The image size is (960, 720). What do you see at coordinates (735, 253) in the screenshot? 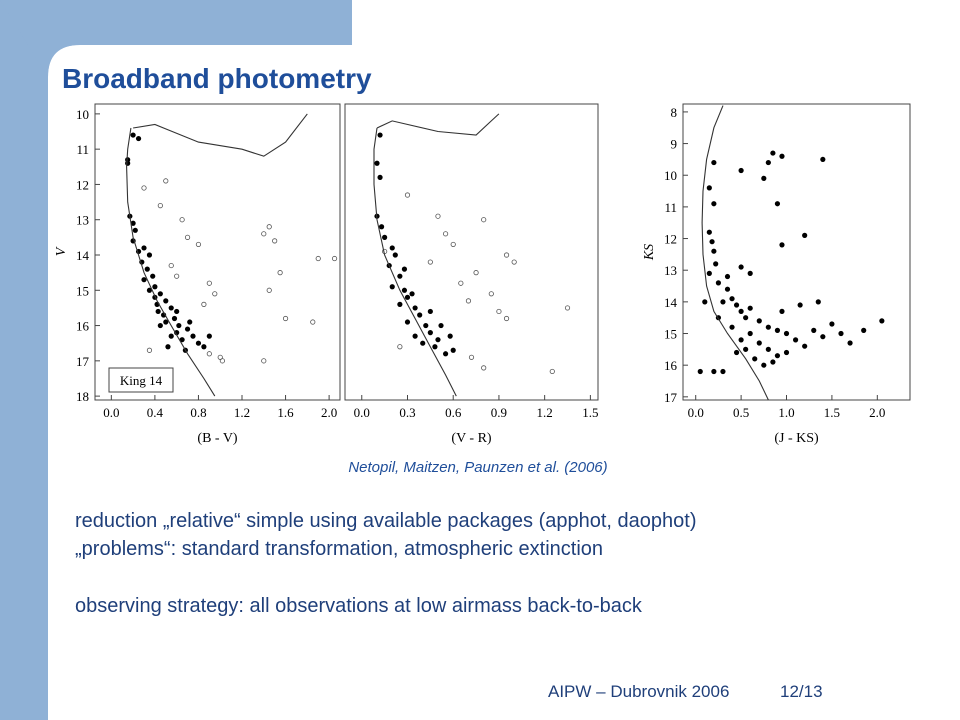
I see `isochrone` at bounding box center [735, 253].